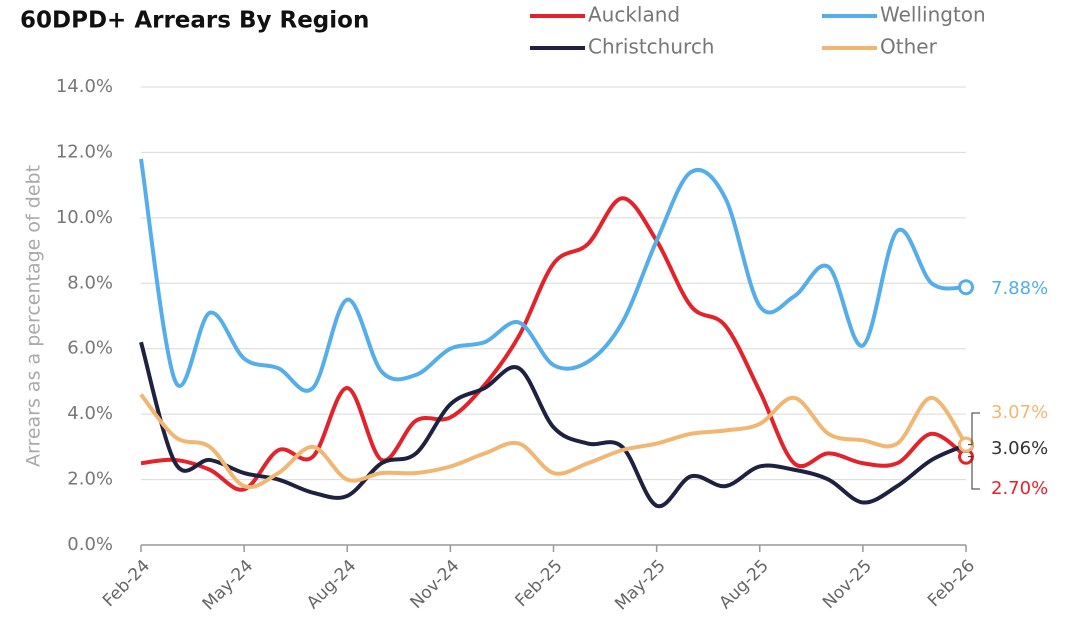  I want to click on end-point, so click(966, 287).